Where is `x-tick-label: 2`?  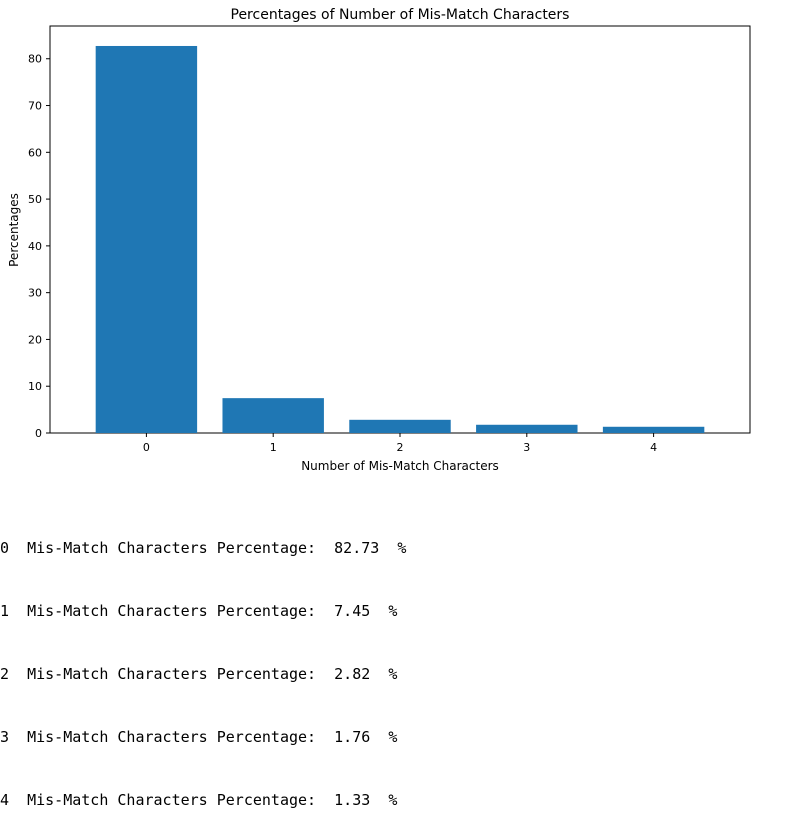 x-tick-label: 2 is located at coordinates (400, 447).